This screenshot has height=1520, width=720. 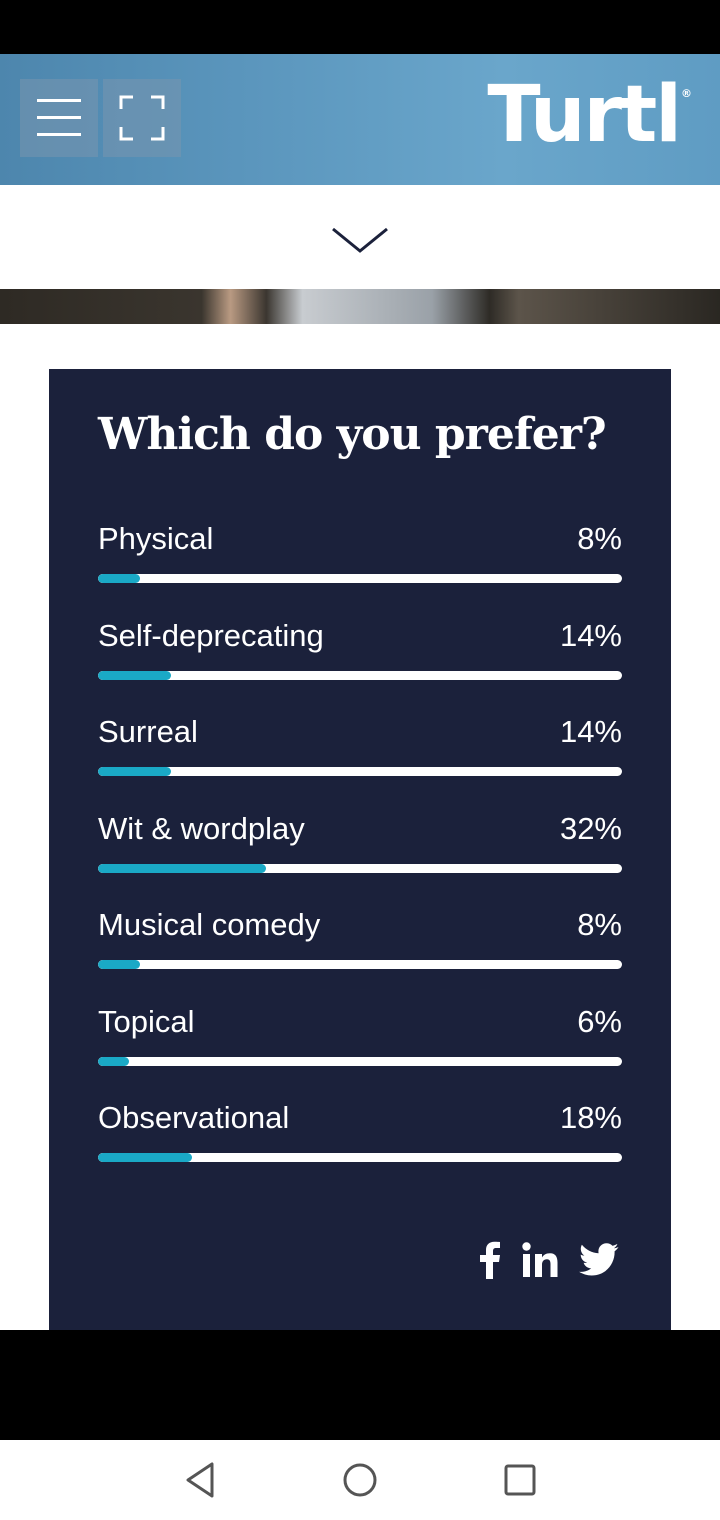 What do you see at coordinates (360, 240) in the screenshot?
I see `chevron-down-icon` at bounding box center [360, 240].